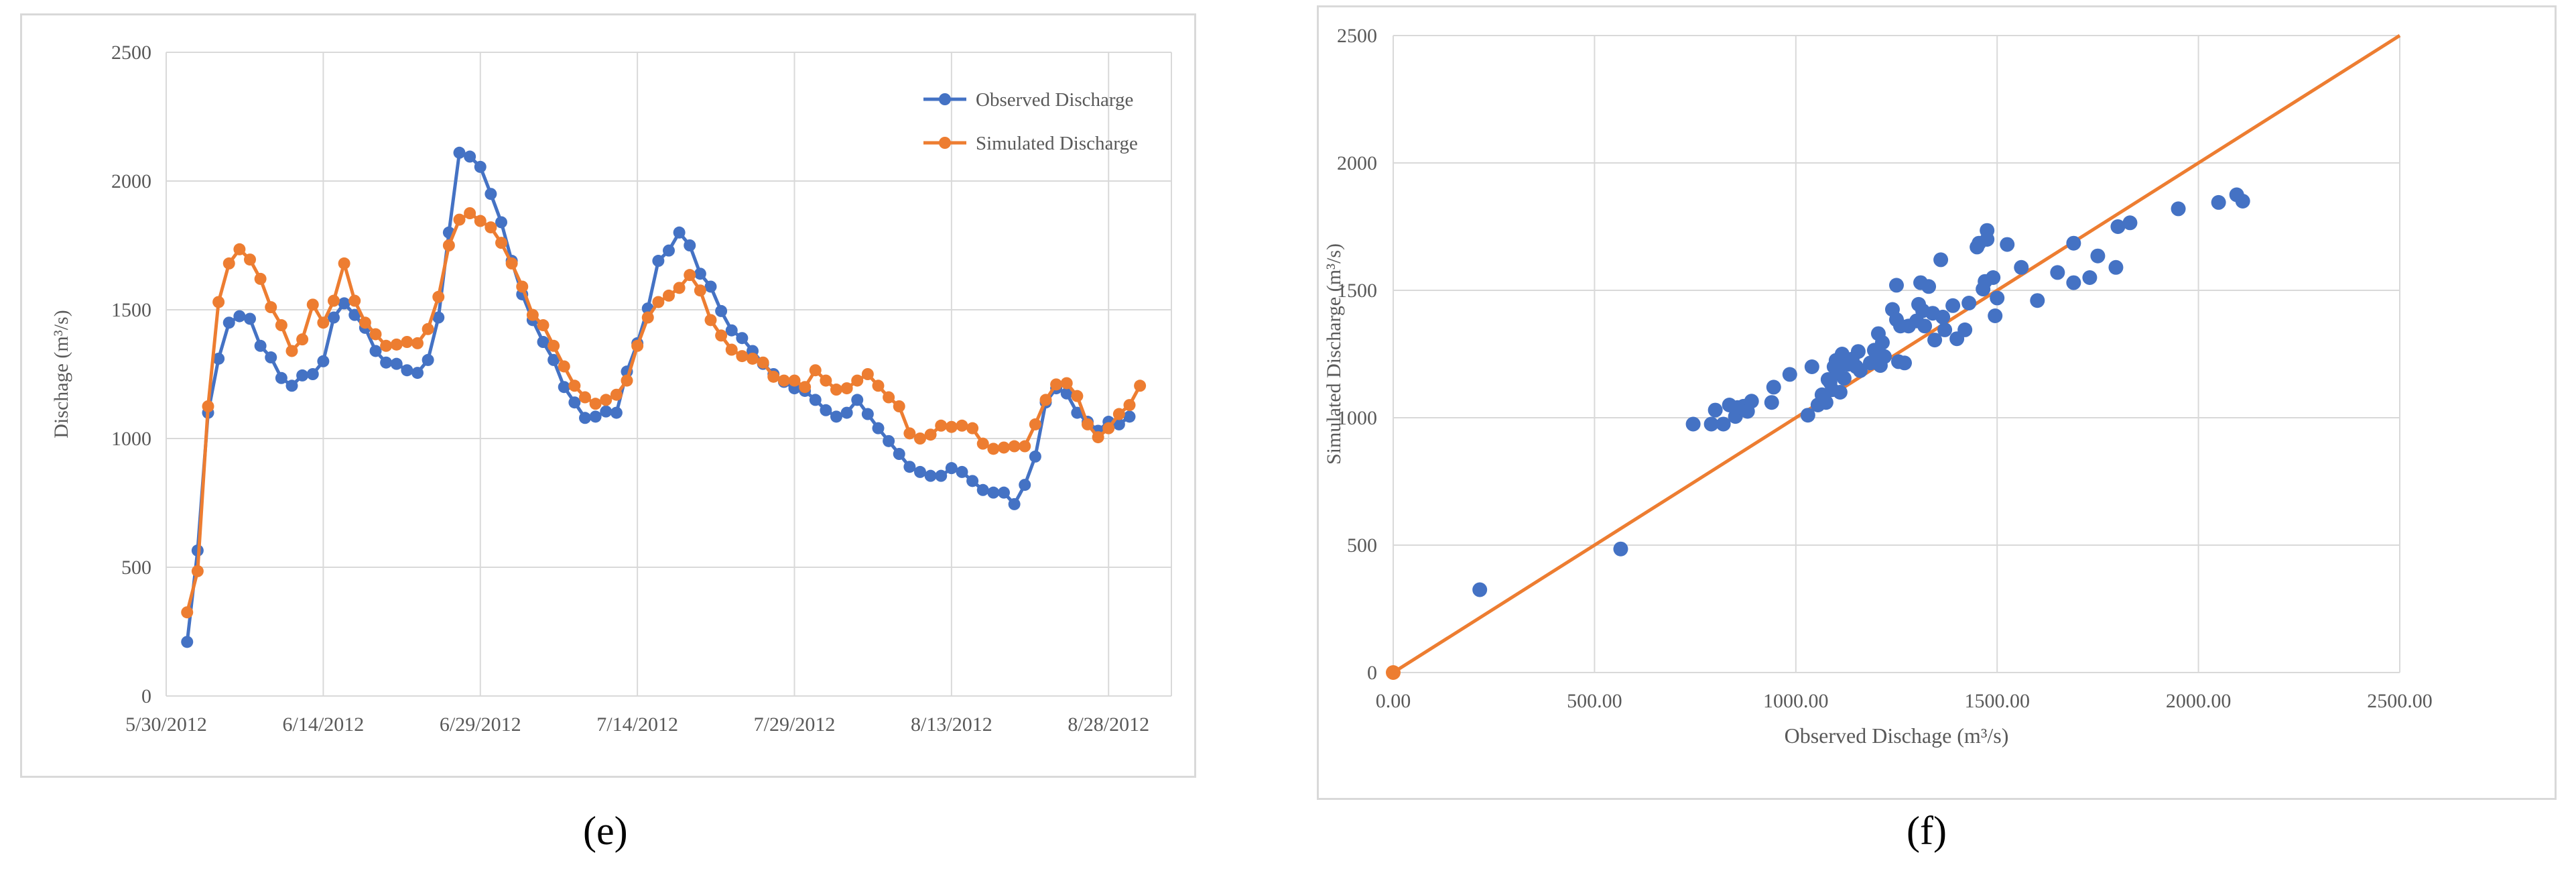 The image size is (2576, 871). Describe the element at coordinates (1334, 354) in the screenshot. I see `y-axis-title: Simulated Discharge (m³/s)` at that location.